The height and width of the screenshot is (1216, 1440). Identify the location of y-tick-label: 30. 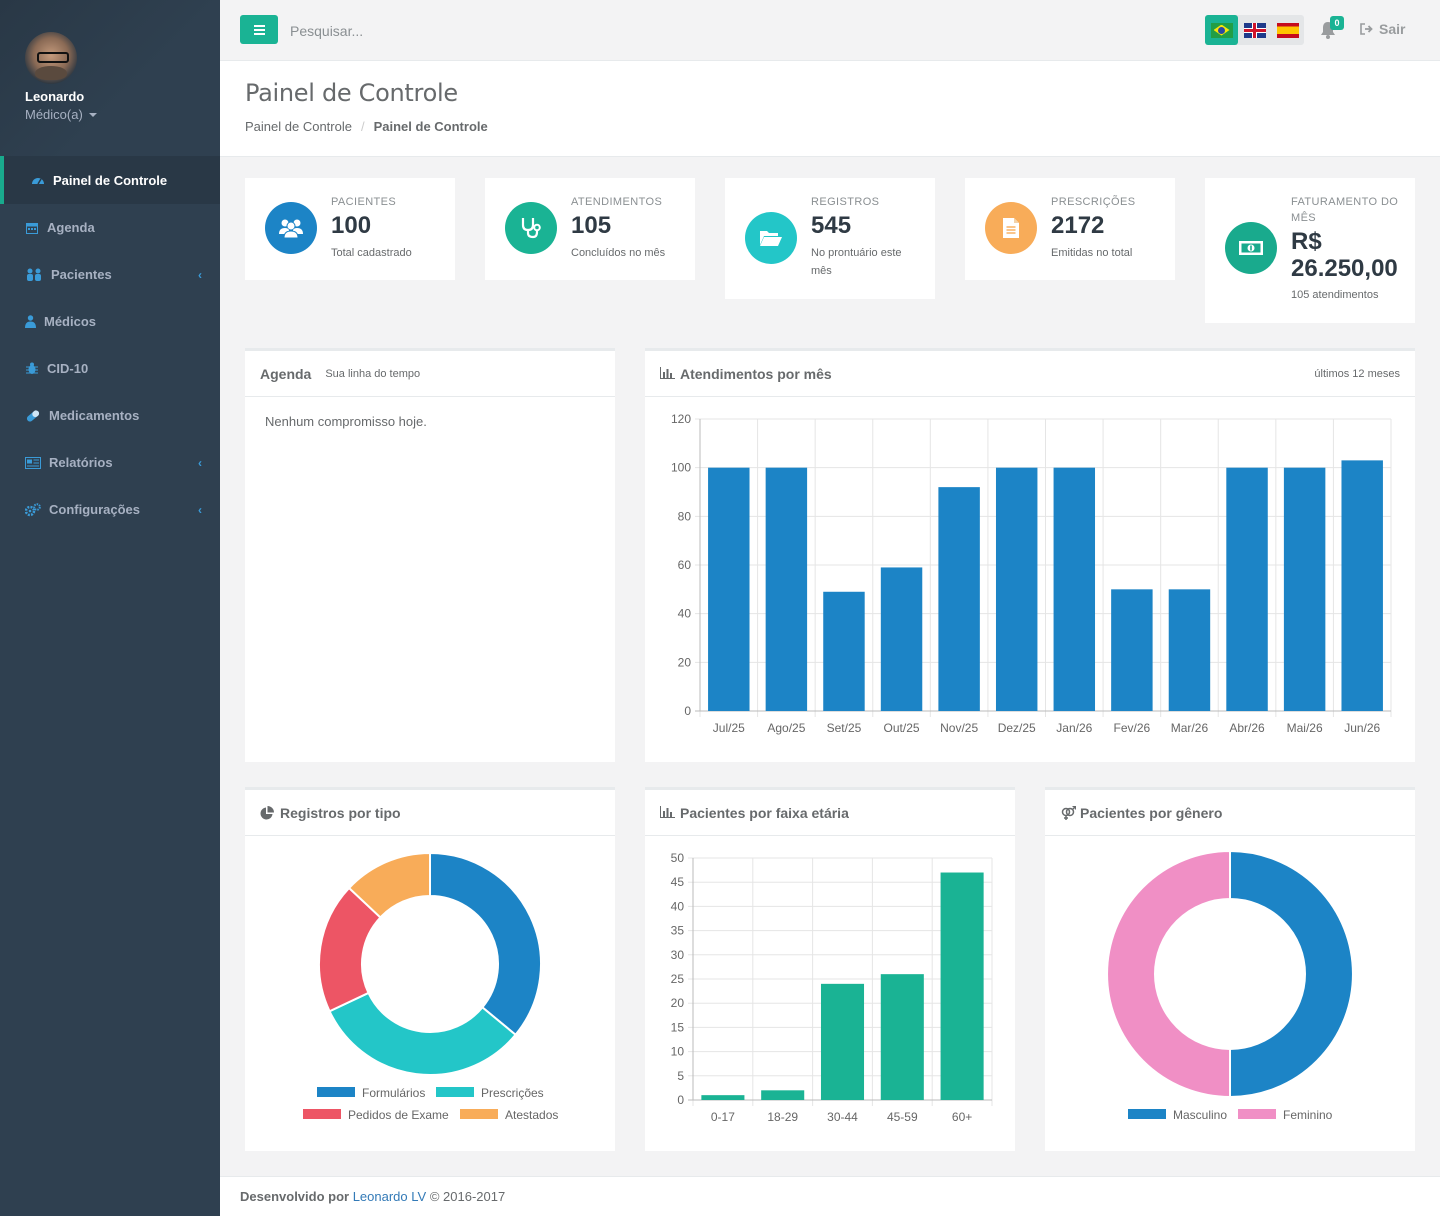
(678, 955).